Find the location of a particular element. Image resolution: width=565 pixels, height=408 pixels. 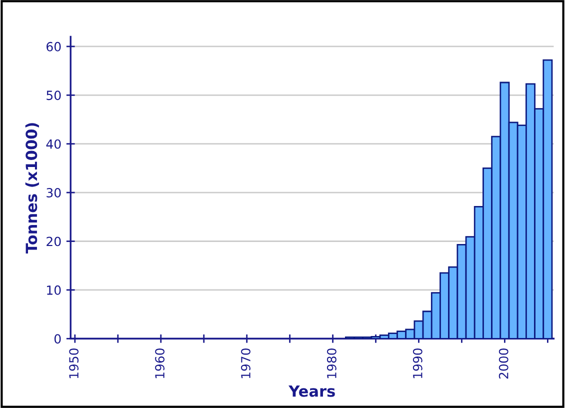

x-axis-title: Years is located at coordinates (311, 391).